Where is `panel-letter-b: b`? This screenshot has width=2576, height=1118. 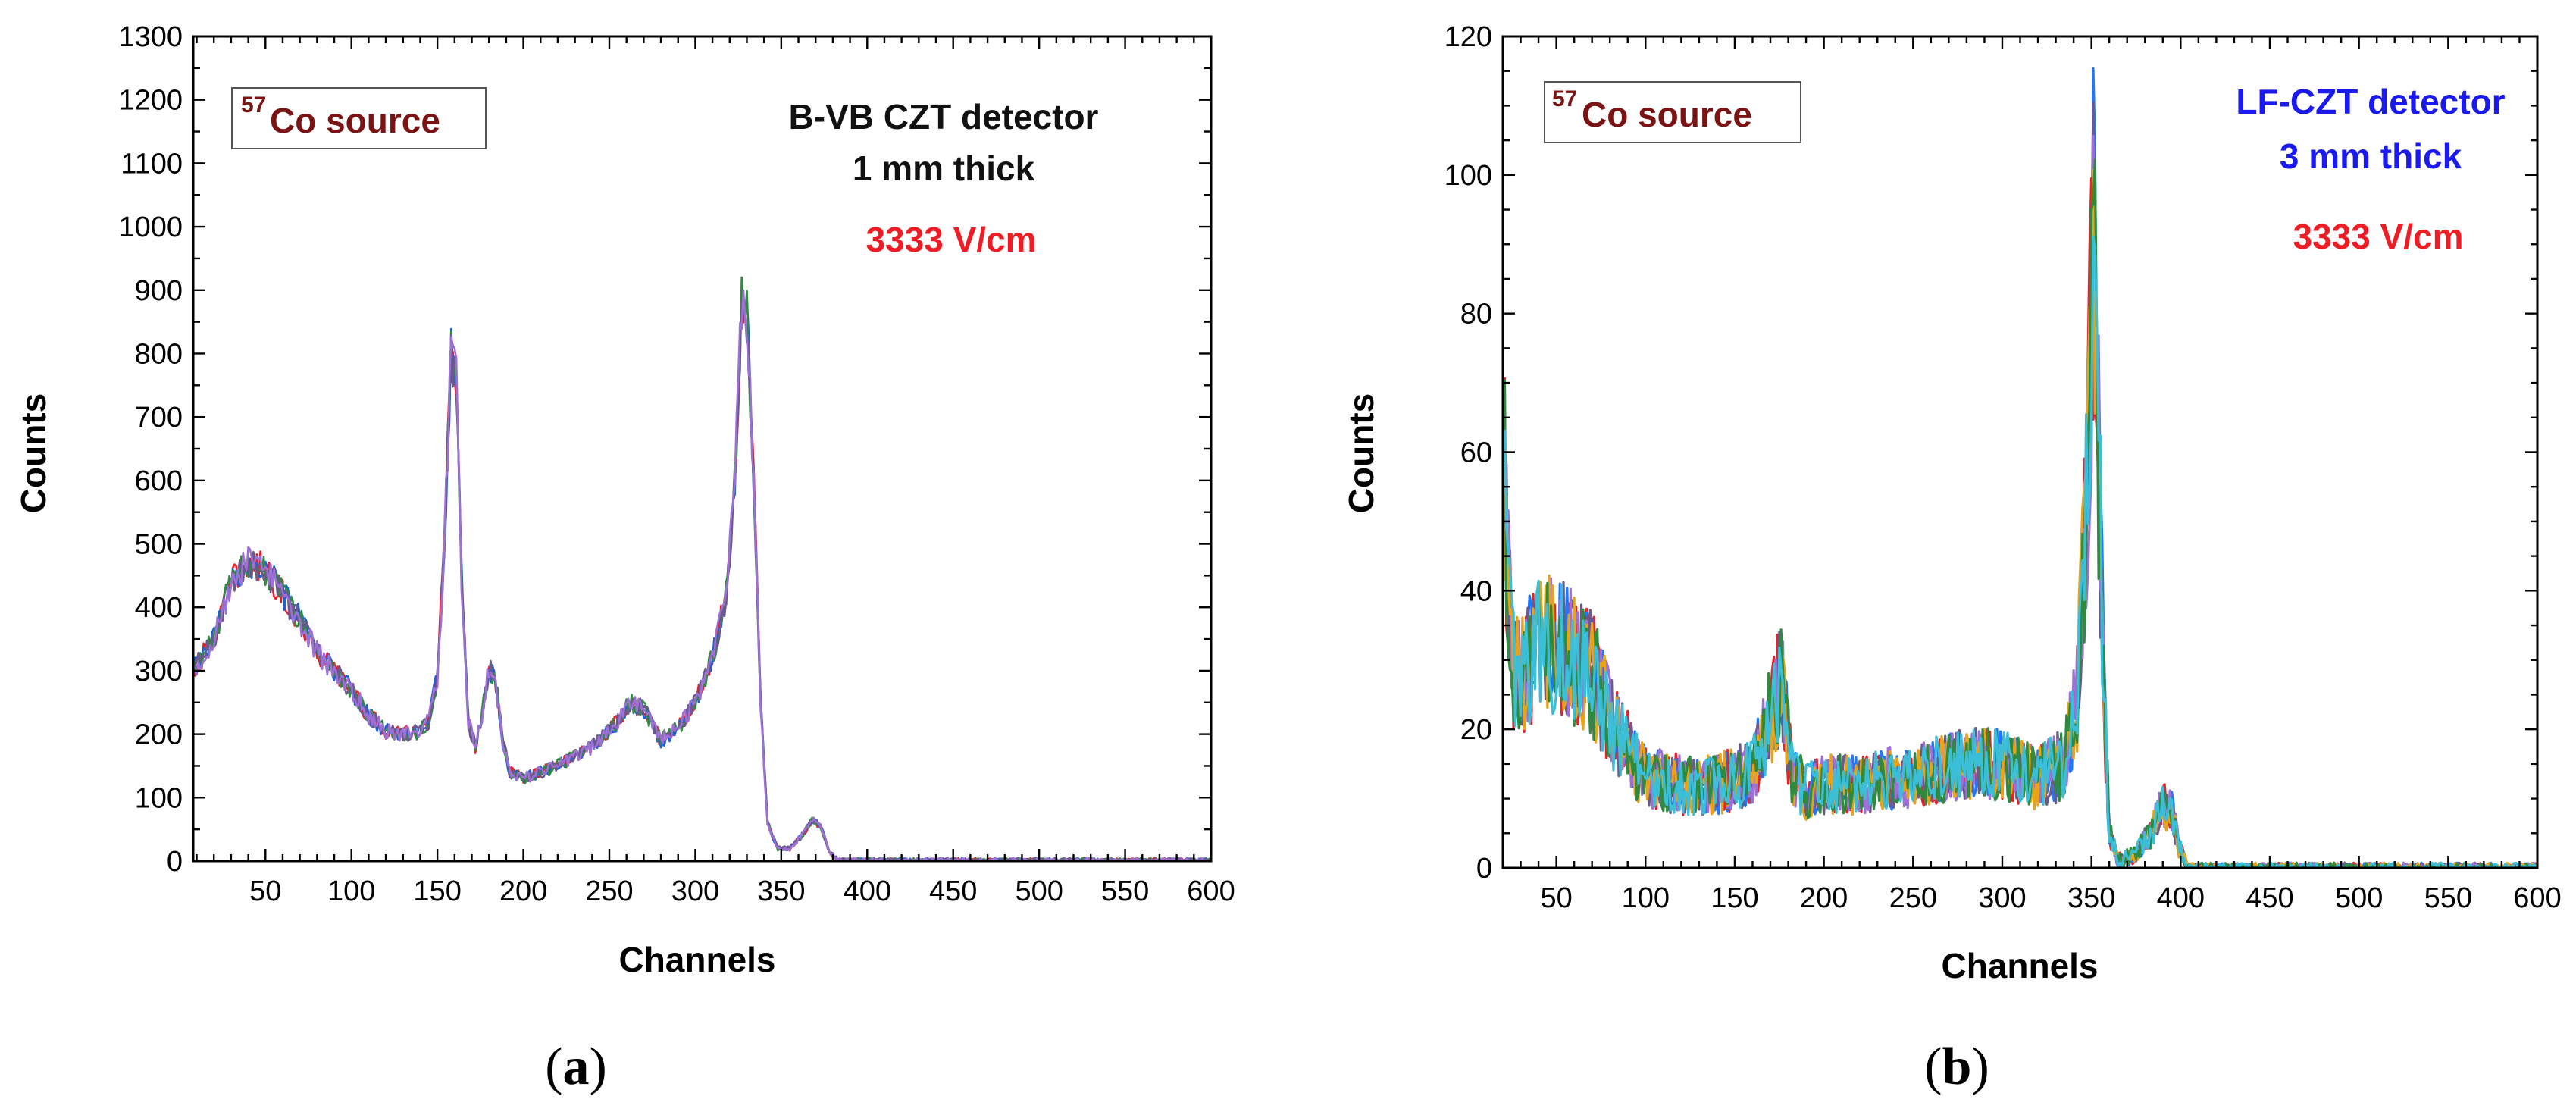
panel-letter-b: b is located at coordinates (1957, 1067).